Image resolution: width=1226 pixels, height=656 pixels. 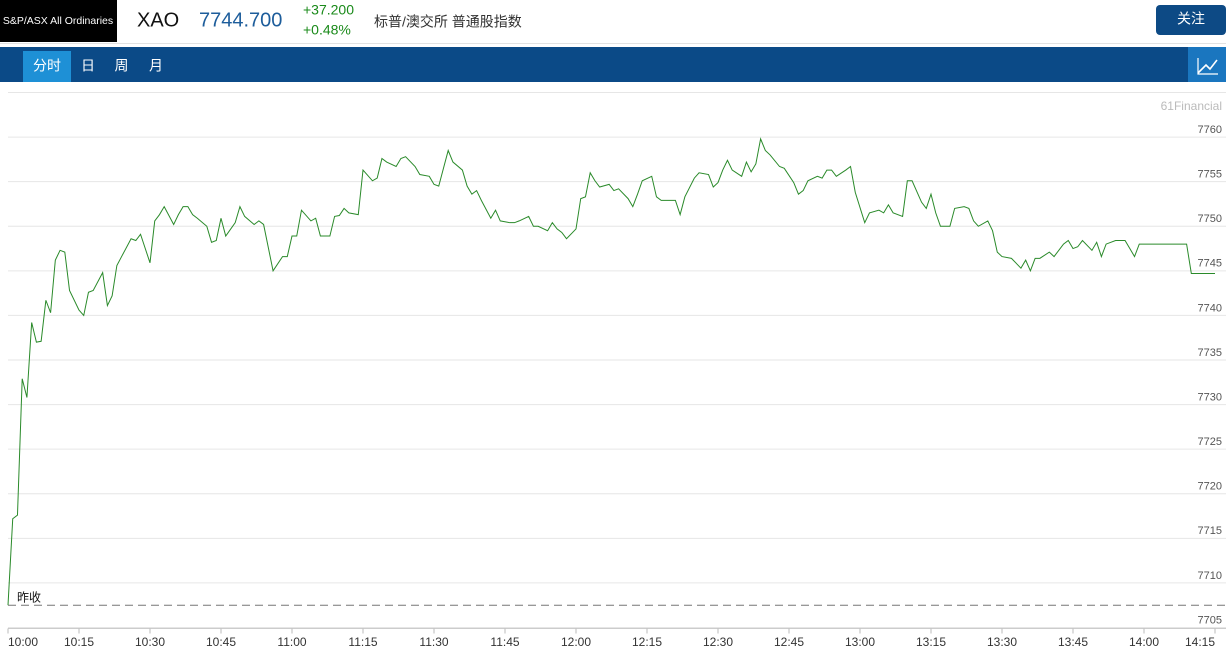 I want to click on x-tick-label: 10:30, so click(x=150, y=642).